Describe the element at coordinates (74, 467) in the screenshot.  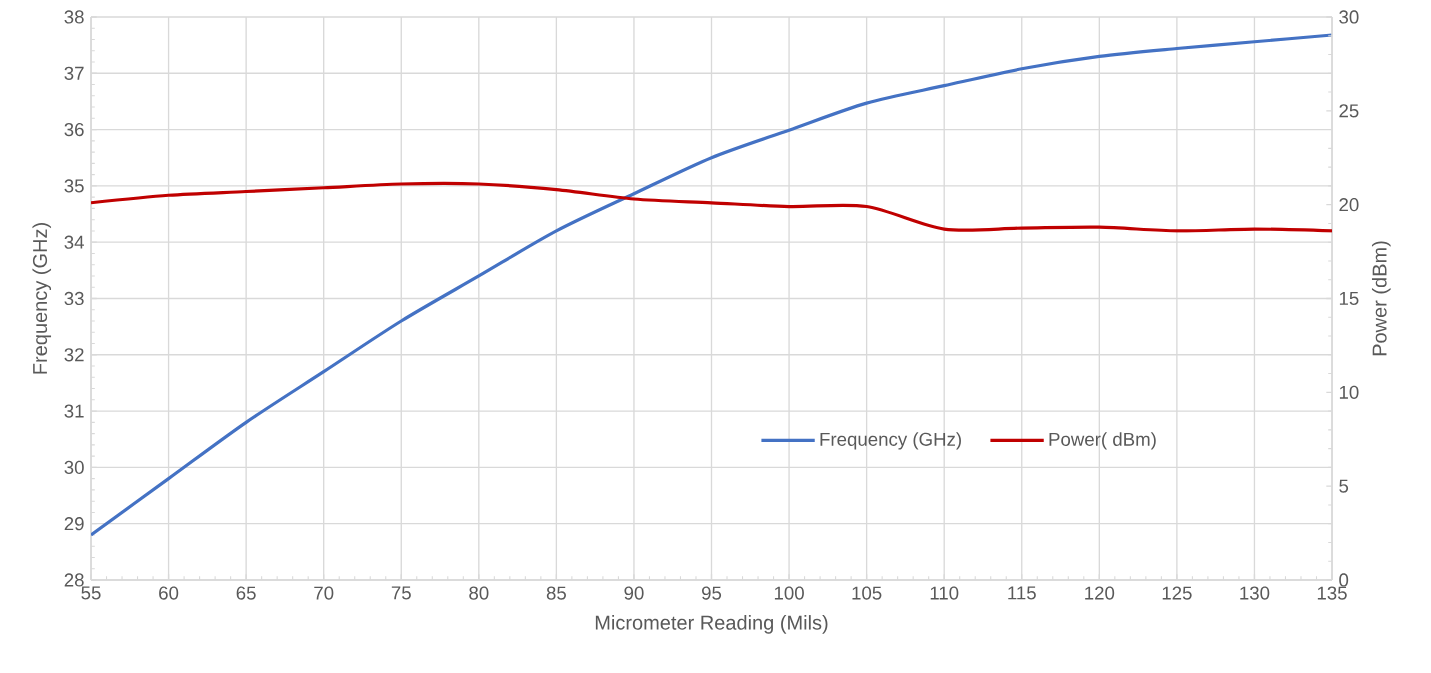
I see `y-tick-label: 30` at that location.